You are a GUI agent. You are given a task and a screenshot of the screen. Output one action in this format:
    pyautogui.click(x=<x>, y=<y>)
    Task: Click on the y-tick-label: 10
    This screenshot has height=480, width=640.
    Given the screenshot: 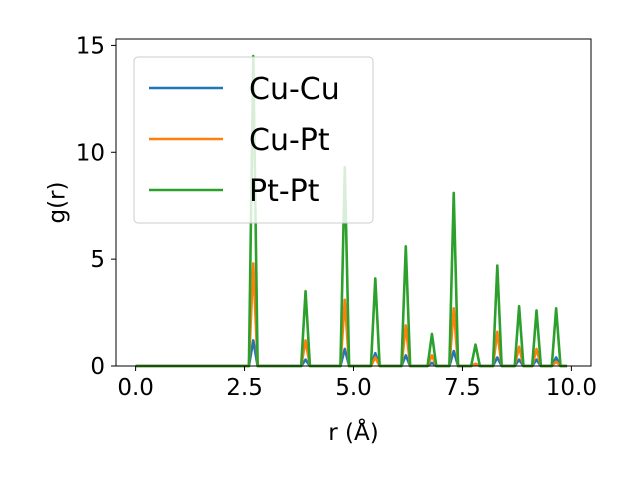 What is the action you would take?
    pyautogui.click(x=90, y=153)
    